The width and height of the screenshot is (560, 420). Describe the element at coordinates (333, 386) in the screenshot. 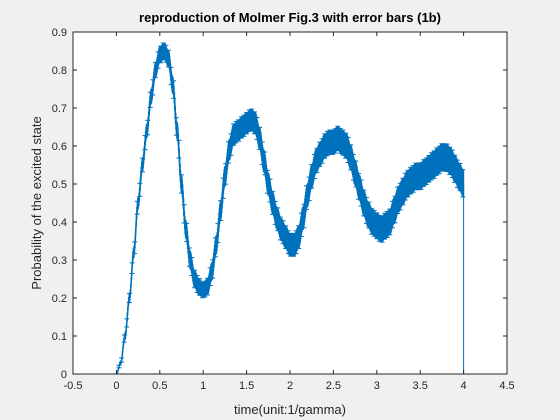

I see `x-tick-label: 2.5` at that location.